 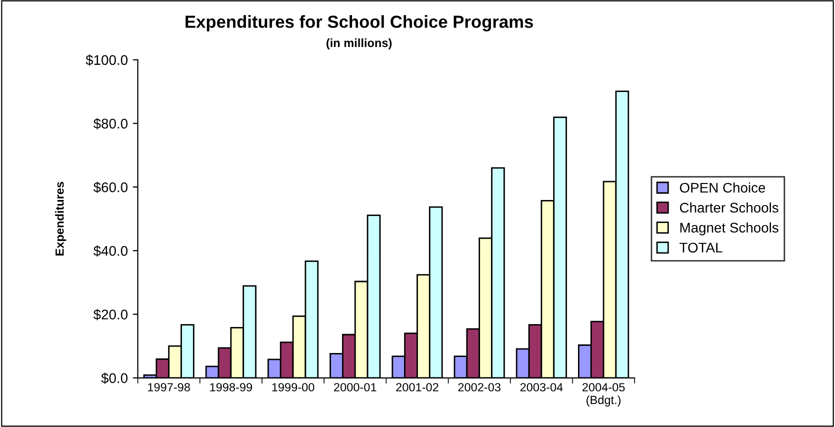 I want to click on x-tick-label: 2002-03, so click(x=479, y=387).